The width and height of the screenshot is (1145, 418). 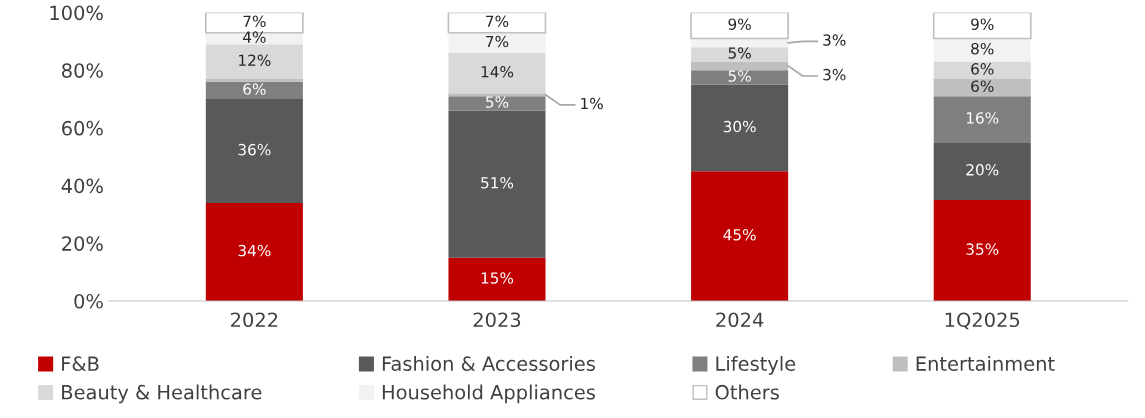 I want to click on y-tick-label: 40%, so click(x=82, y=186).